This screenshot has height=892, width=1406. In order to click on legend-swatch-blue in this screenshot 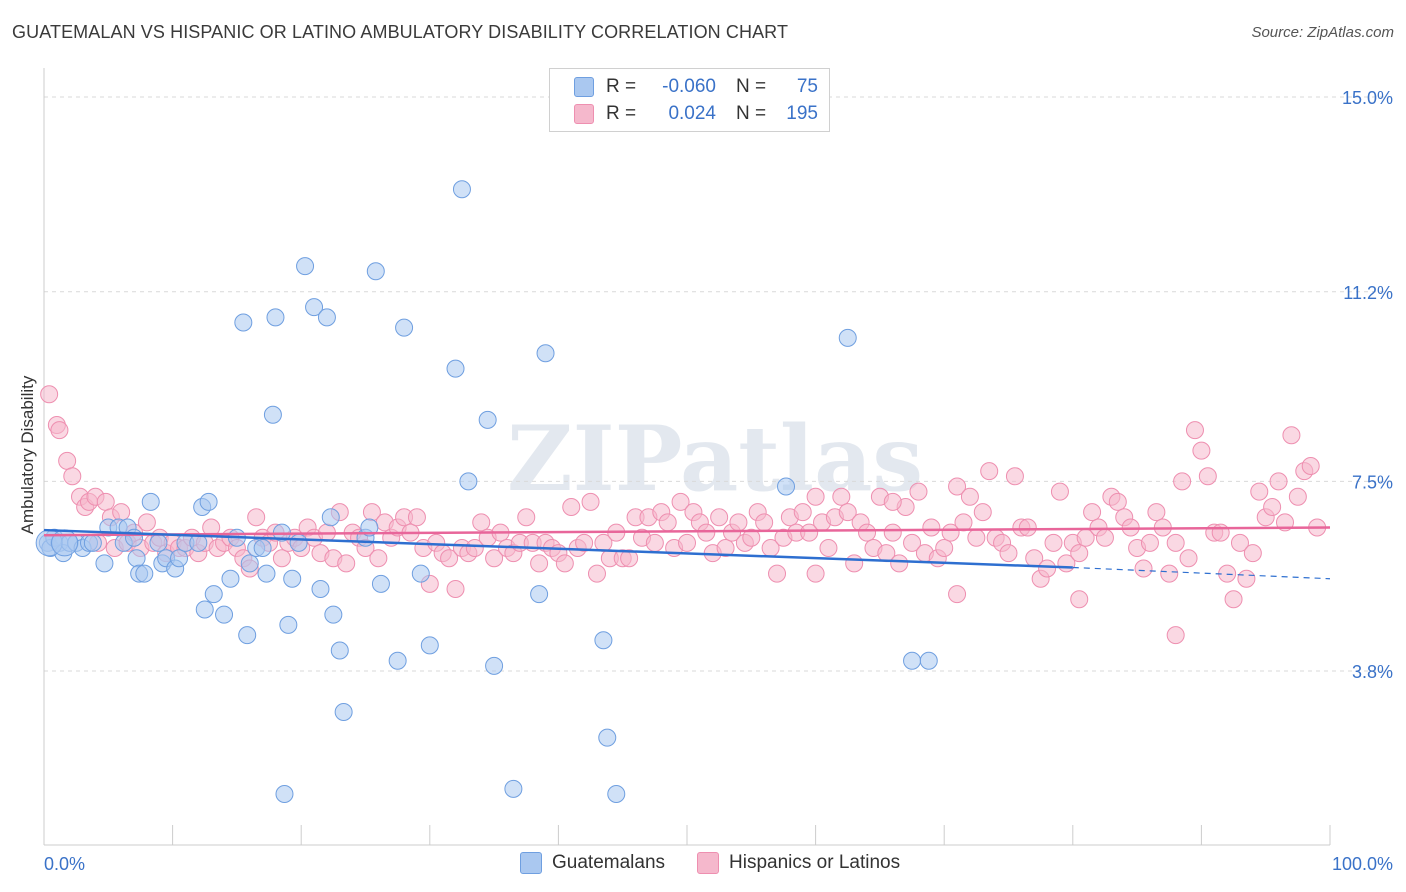, I will do `click(531, 863)`.